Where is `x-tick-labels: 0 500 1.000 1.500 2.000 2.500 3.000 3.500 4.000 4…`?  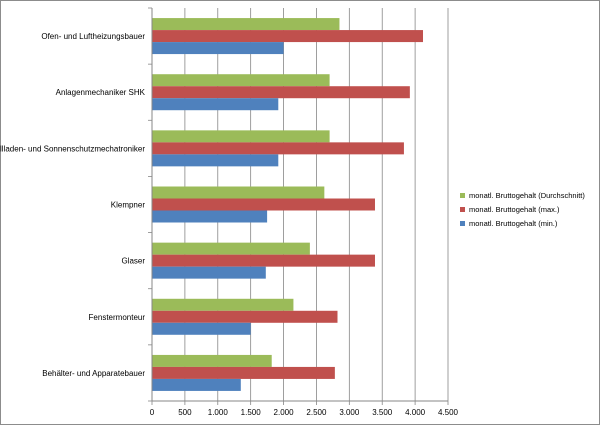 x-tick-labels: 0 500 1.000 1.500 2.000 2.500 3.000 3.500 4.000 4… is located at coordinates (304, 412).